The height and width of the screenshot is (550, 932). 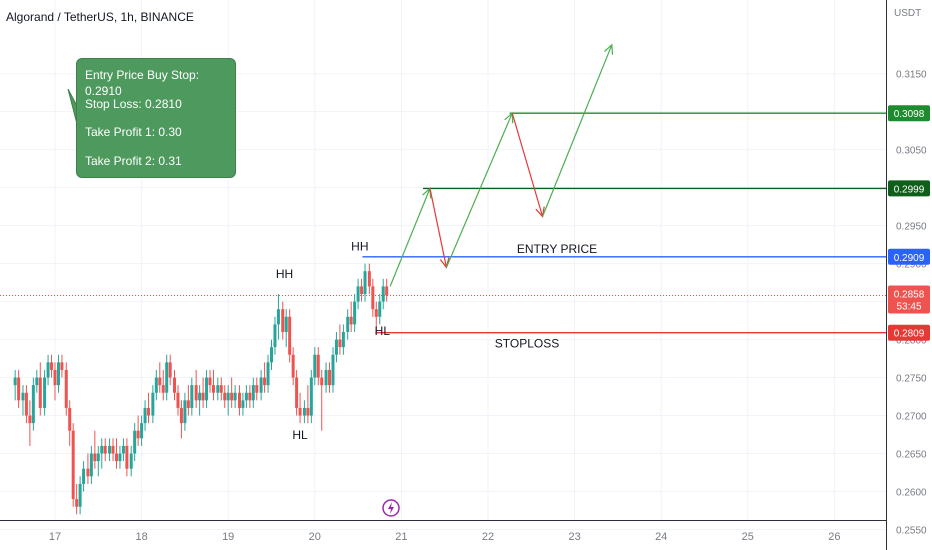 I want to click on price-tick-label: 0.2650, so click(x=911, y=455).